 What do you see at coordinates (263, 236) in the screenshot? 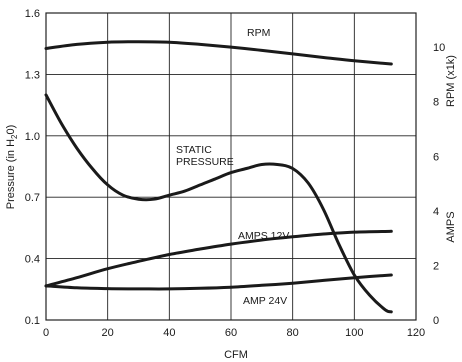
I see `series-label-amps-12v: AMPS 12V` at bounding box center [263, 236].